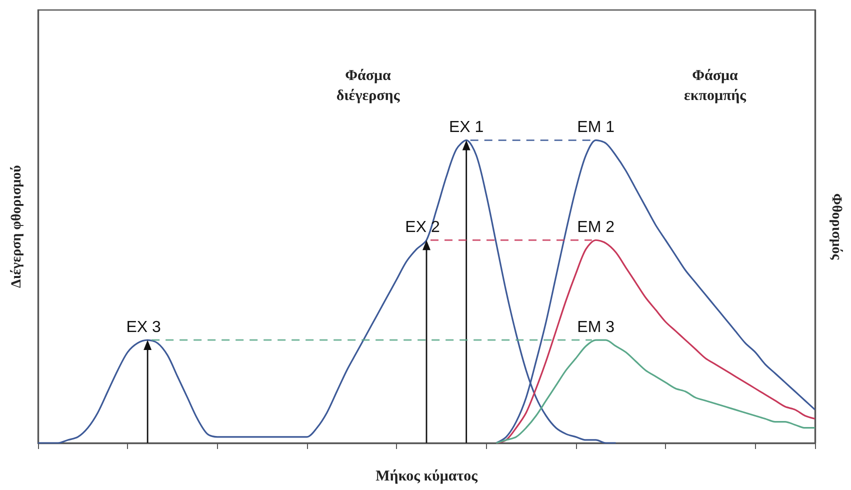 This screenshot has height=490, width=851. I want to click on annotation: EX 1, so click(466, 127).